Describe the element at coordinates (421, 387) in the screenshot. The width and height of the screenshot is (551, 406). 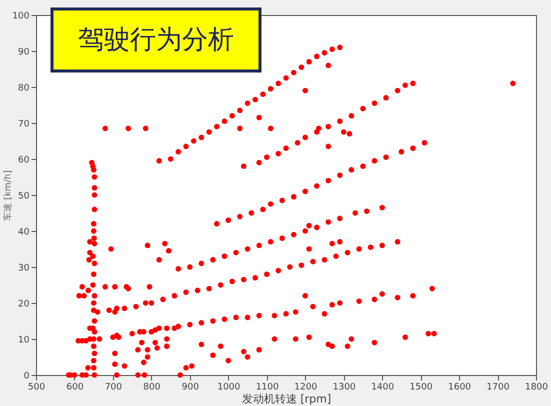
I see `x-tick-label: 1500` at that location.